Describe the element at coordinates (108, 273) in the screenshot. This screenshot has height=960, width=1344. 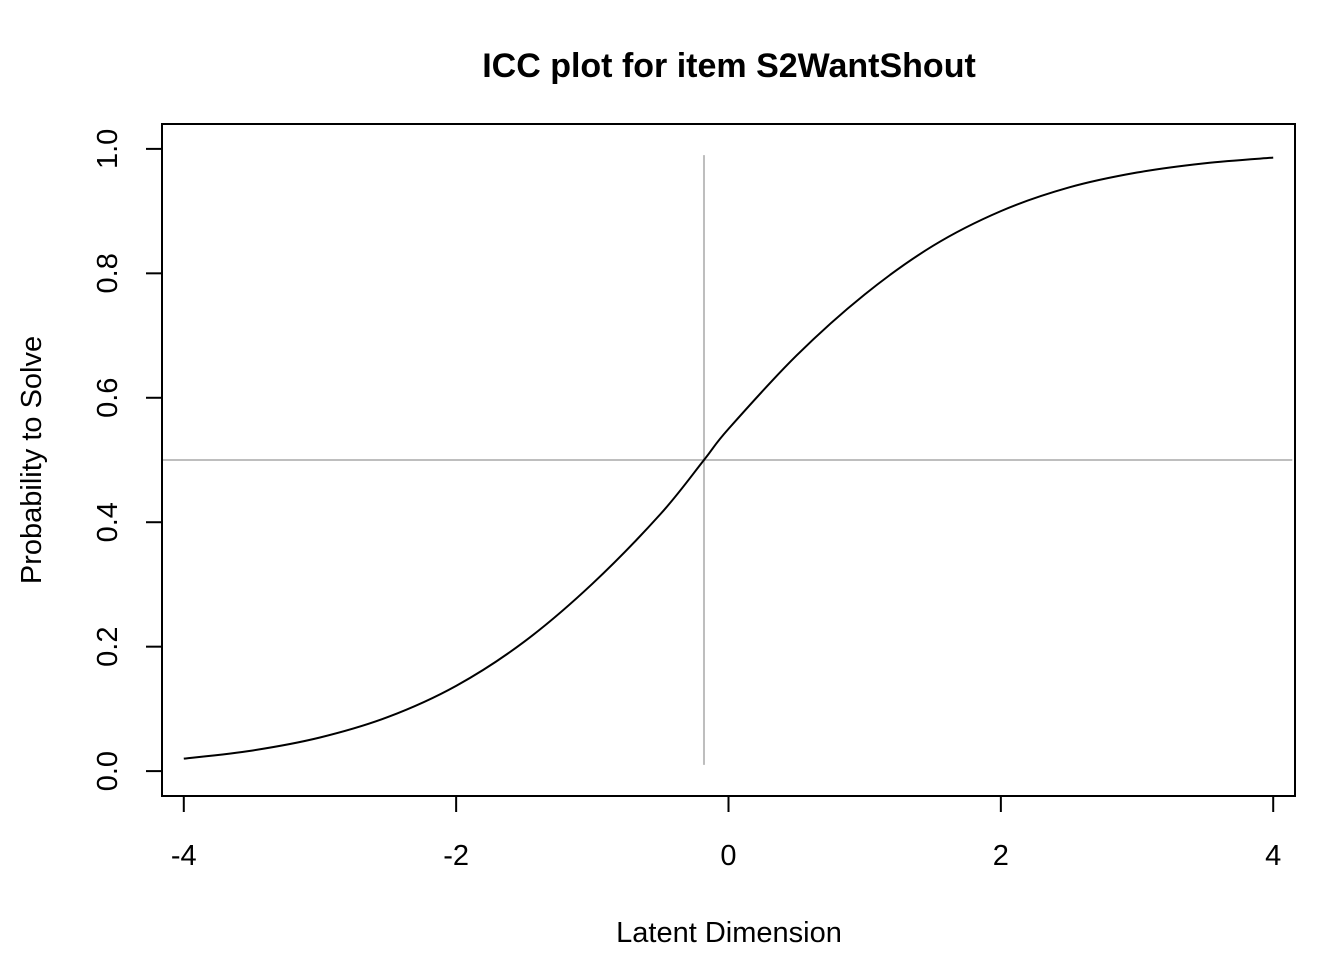
I see `y-tick-label-4: 0.8` at that location.